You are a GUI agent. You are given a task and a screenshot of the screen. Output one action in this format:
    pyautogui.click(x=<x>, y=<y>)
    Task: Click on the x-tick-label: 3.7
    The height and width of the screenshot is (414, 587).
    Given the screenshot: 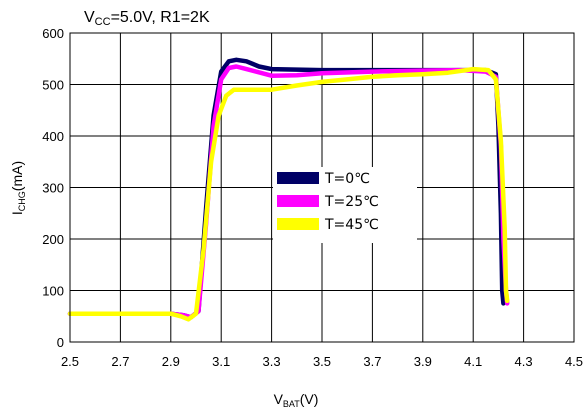 What is the action you would take?
    pyautogui.click(x=372, y=361)
    